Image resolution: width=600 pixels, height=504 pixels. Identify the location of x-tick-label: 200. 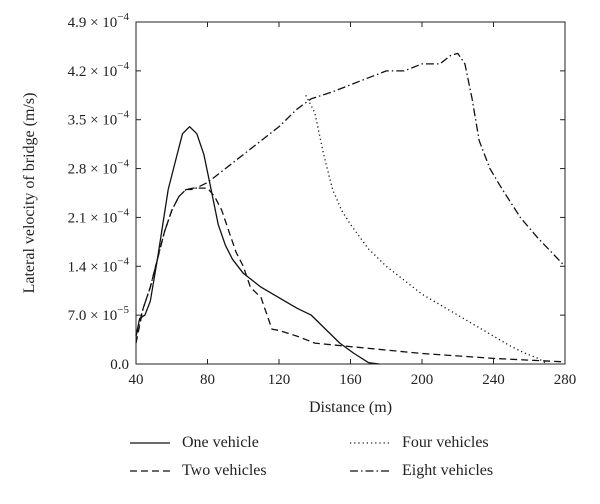
(422, 380).